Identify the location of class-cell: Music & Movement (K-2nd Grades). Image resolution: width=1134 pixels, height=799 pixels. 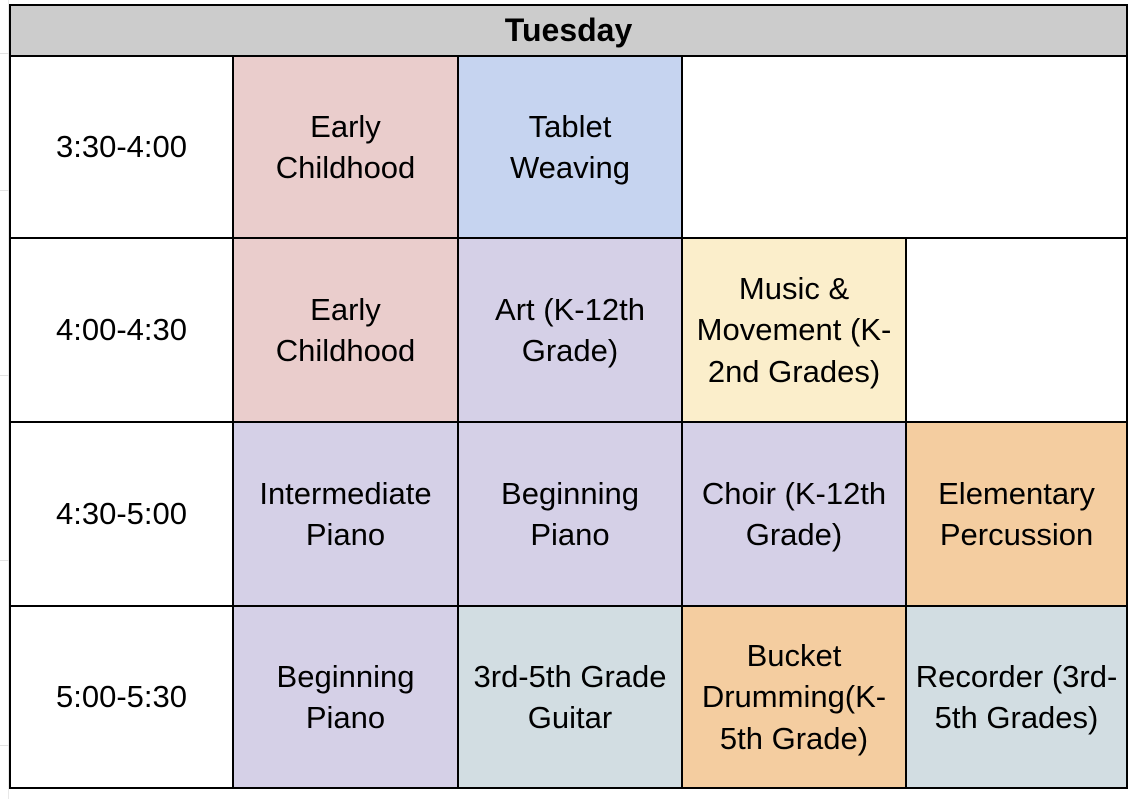
(794, 330).